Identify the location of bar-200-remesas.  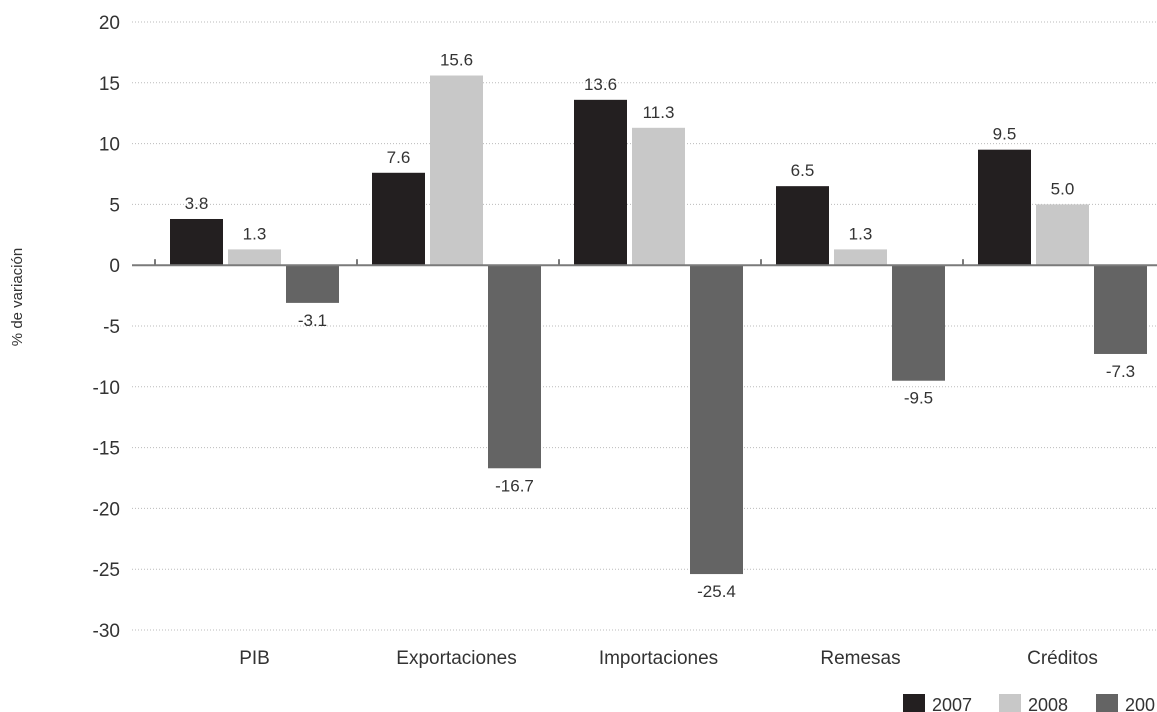
(918, 323).